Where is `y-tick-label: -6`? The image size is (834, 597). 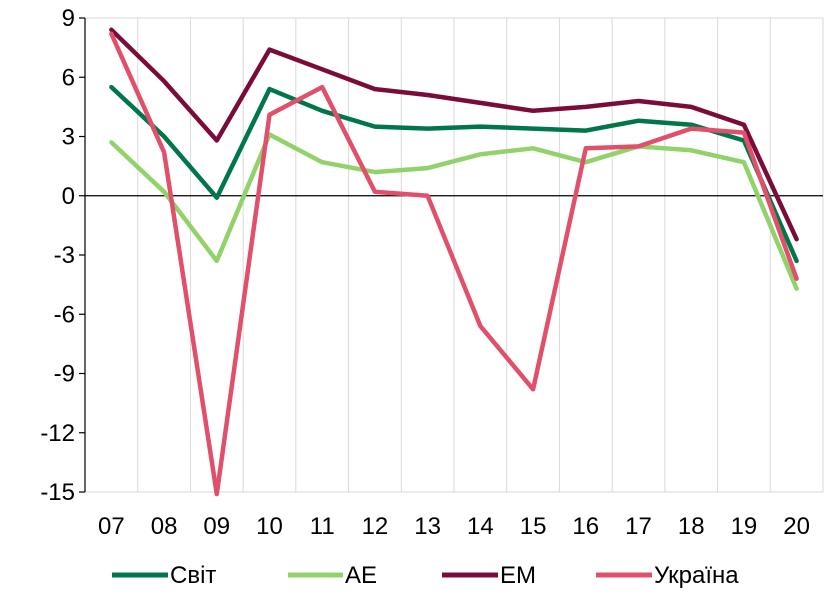 y-tick-label: -6 is located at coordinates (64, 314).